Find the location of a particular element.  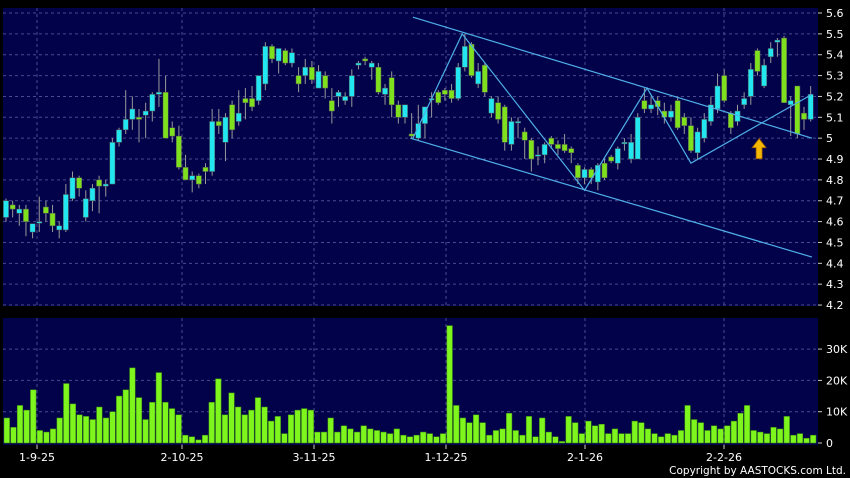

price-tick-label: 4.3 is located at coordinates (835, 284).